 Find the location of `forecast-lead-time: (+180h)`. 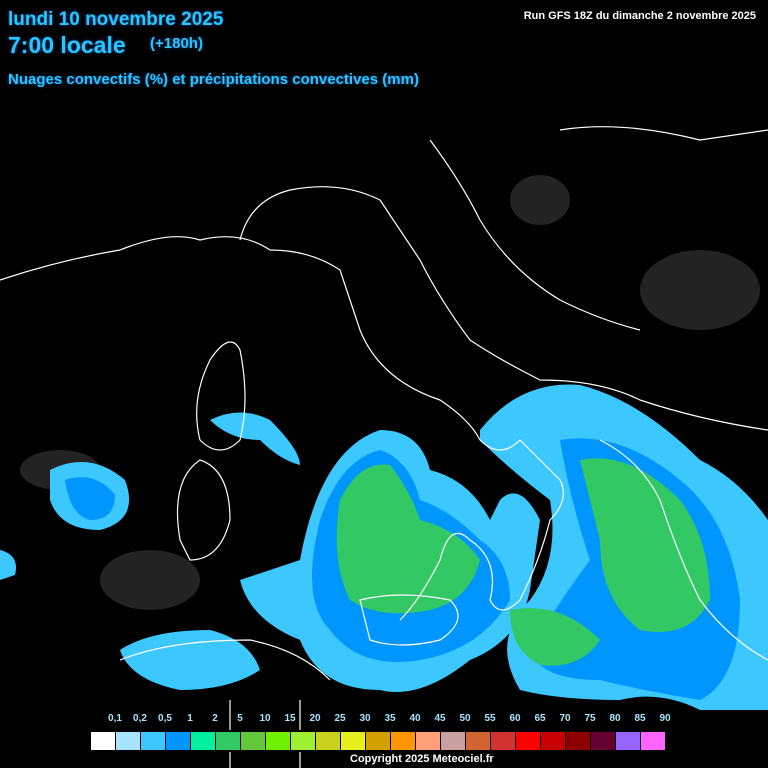

forecast-lead-time: (+180h) is located at coordinates (176, 43).